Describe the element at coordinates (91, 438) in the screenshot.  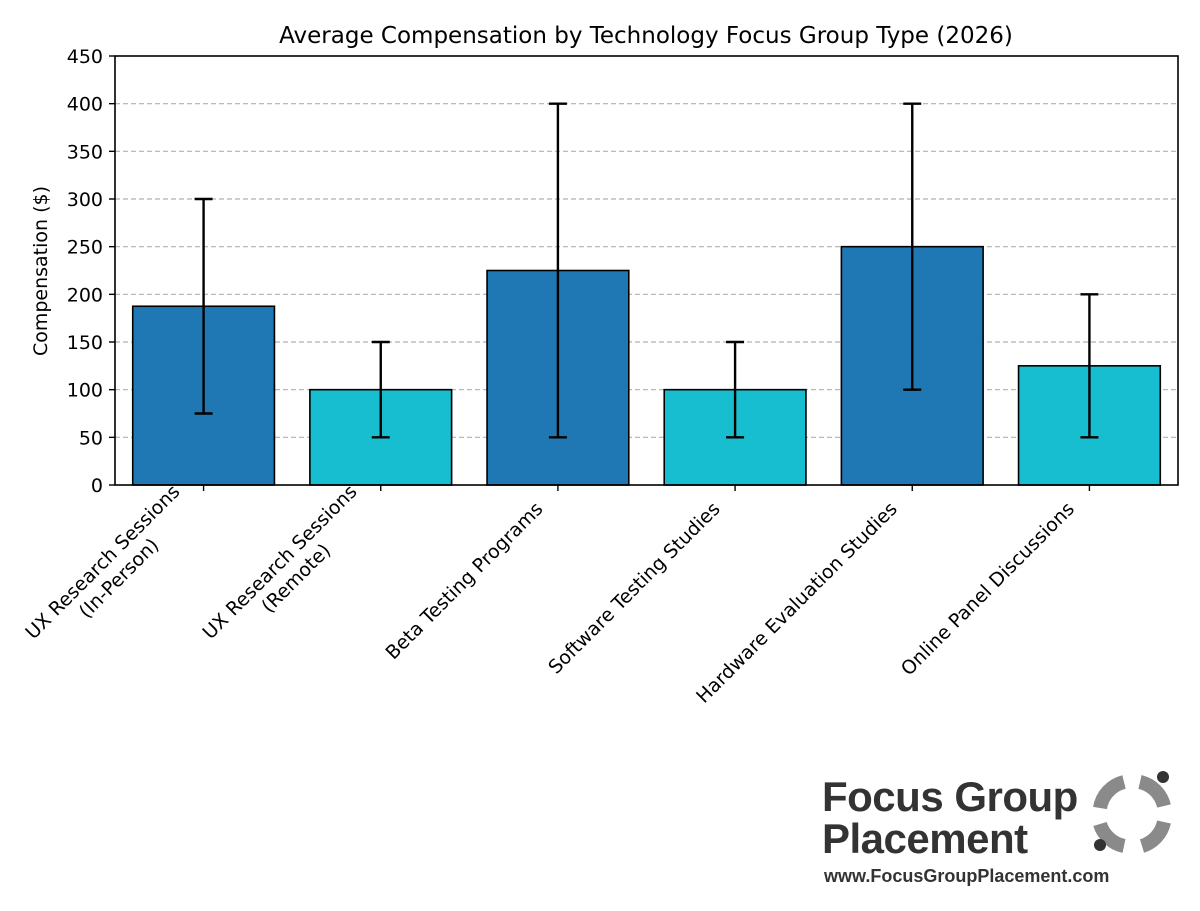
I see `y-tick-label: 50` at that location.